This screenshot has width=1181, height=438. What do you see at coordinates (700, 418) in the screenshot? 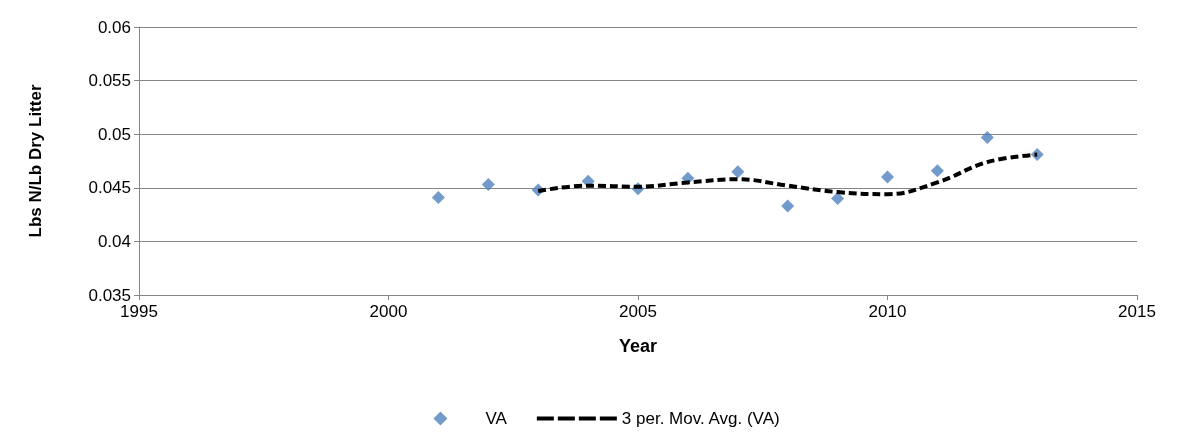
I see `legend-label: 3 per. Mov. Avg. (VA)` at bounding box center [700, 418].